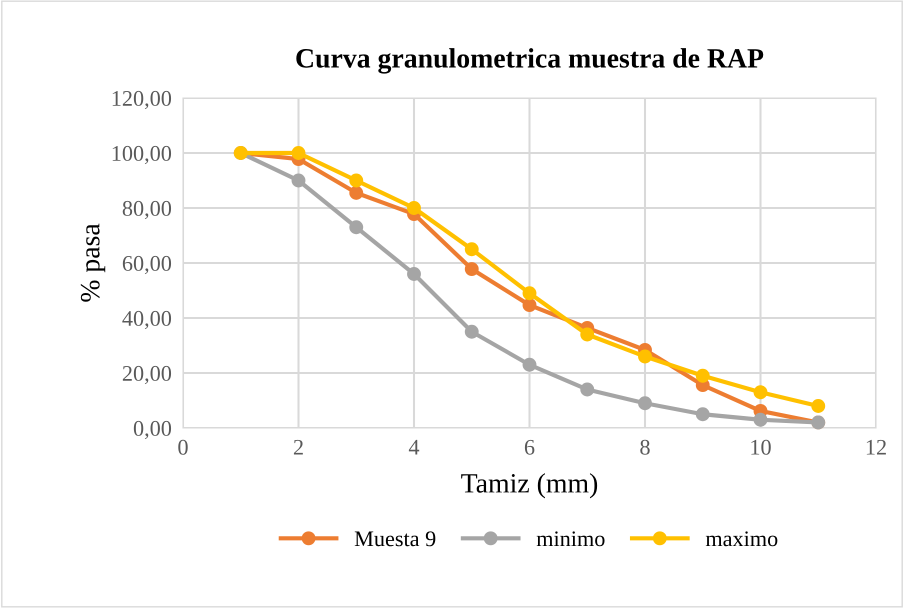  What do you see at coordinates (414, 447) in the screenshot?
I see `x-tick-label: 4` at bounding box center [414, 447].